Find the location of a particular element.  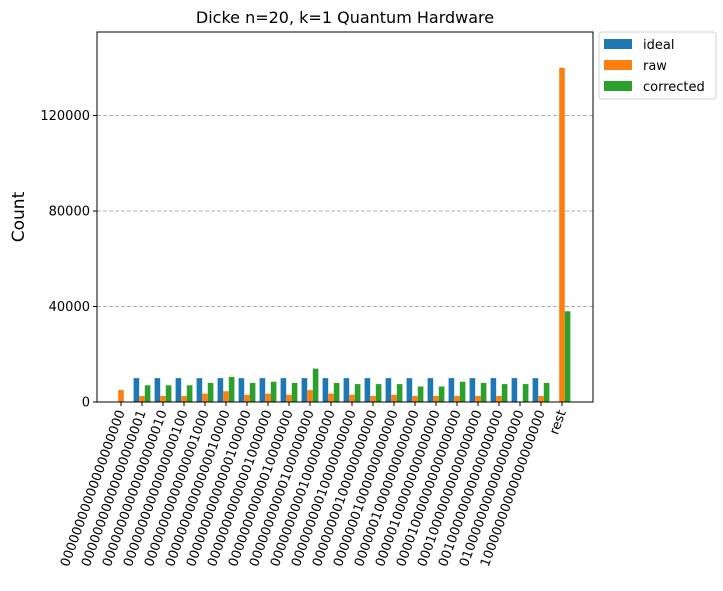

y-tick-label: 80000 is located at coordinates (69, 212).